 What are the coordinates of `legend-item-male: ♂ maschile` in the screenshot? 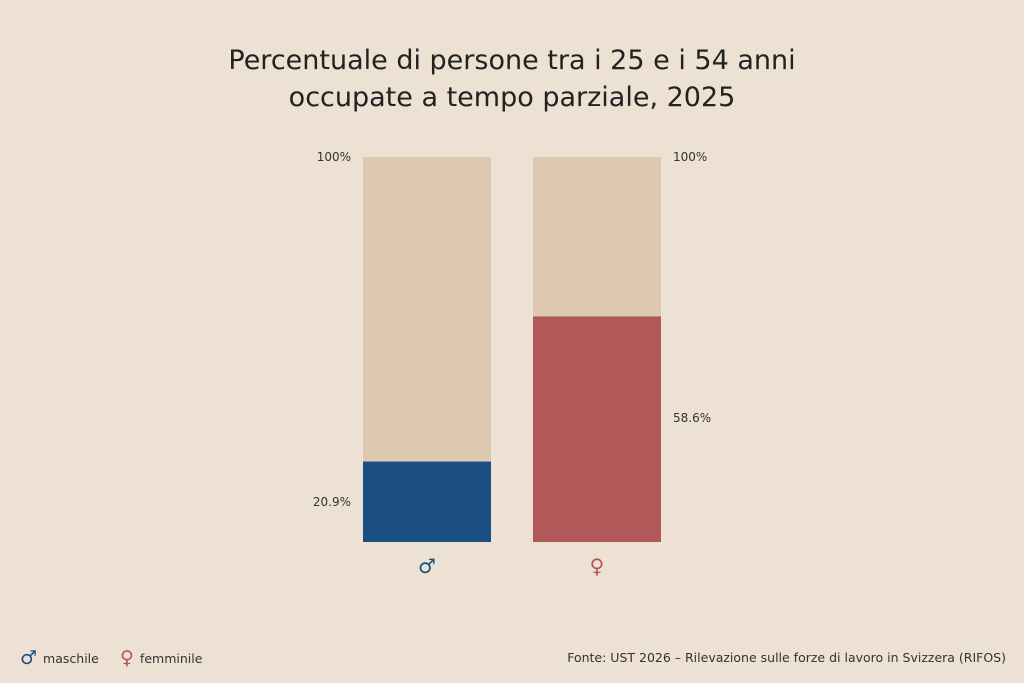 It's located at (59, 658).